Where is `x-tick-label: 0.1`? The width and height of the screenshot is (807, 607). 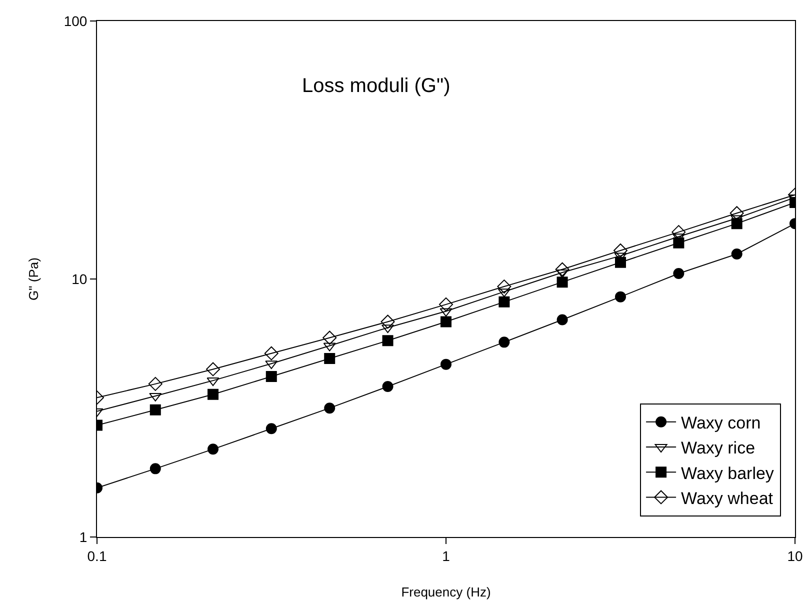
x-tick-label: 0.1 is located at coordinates (97, 556).